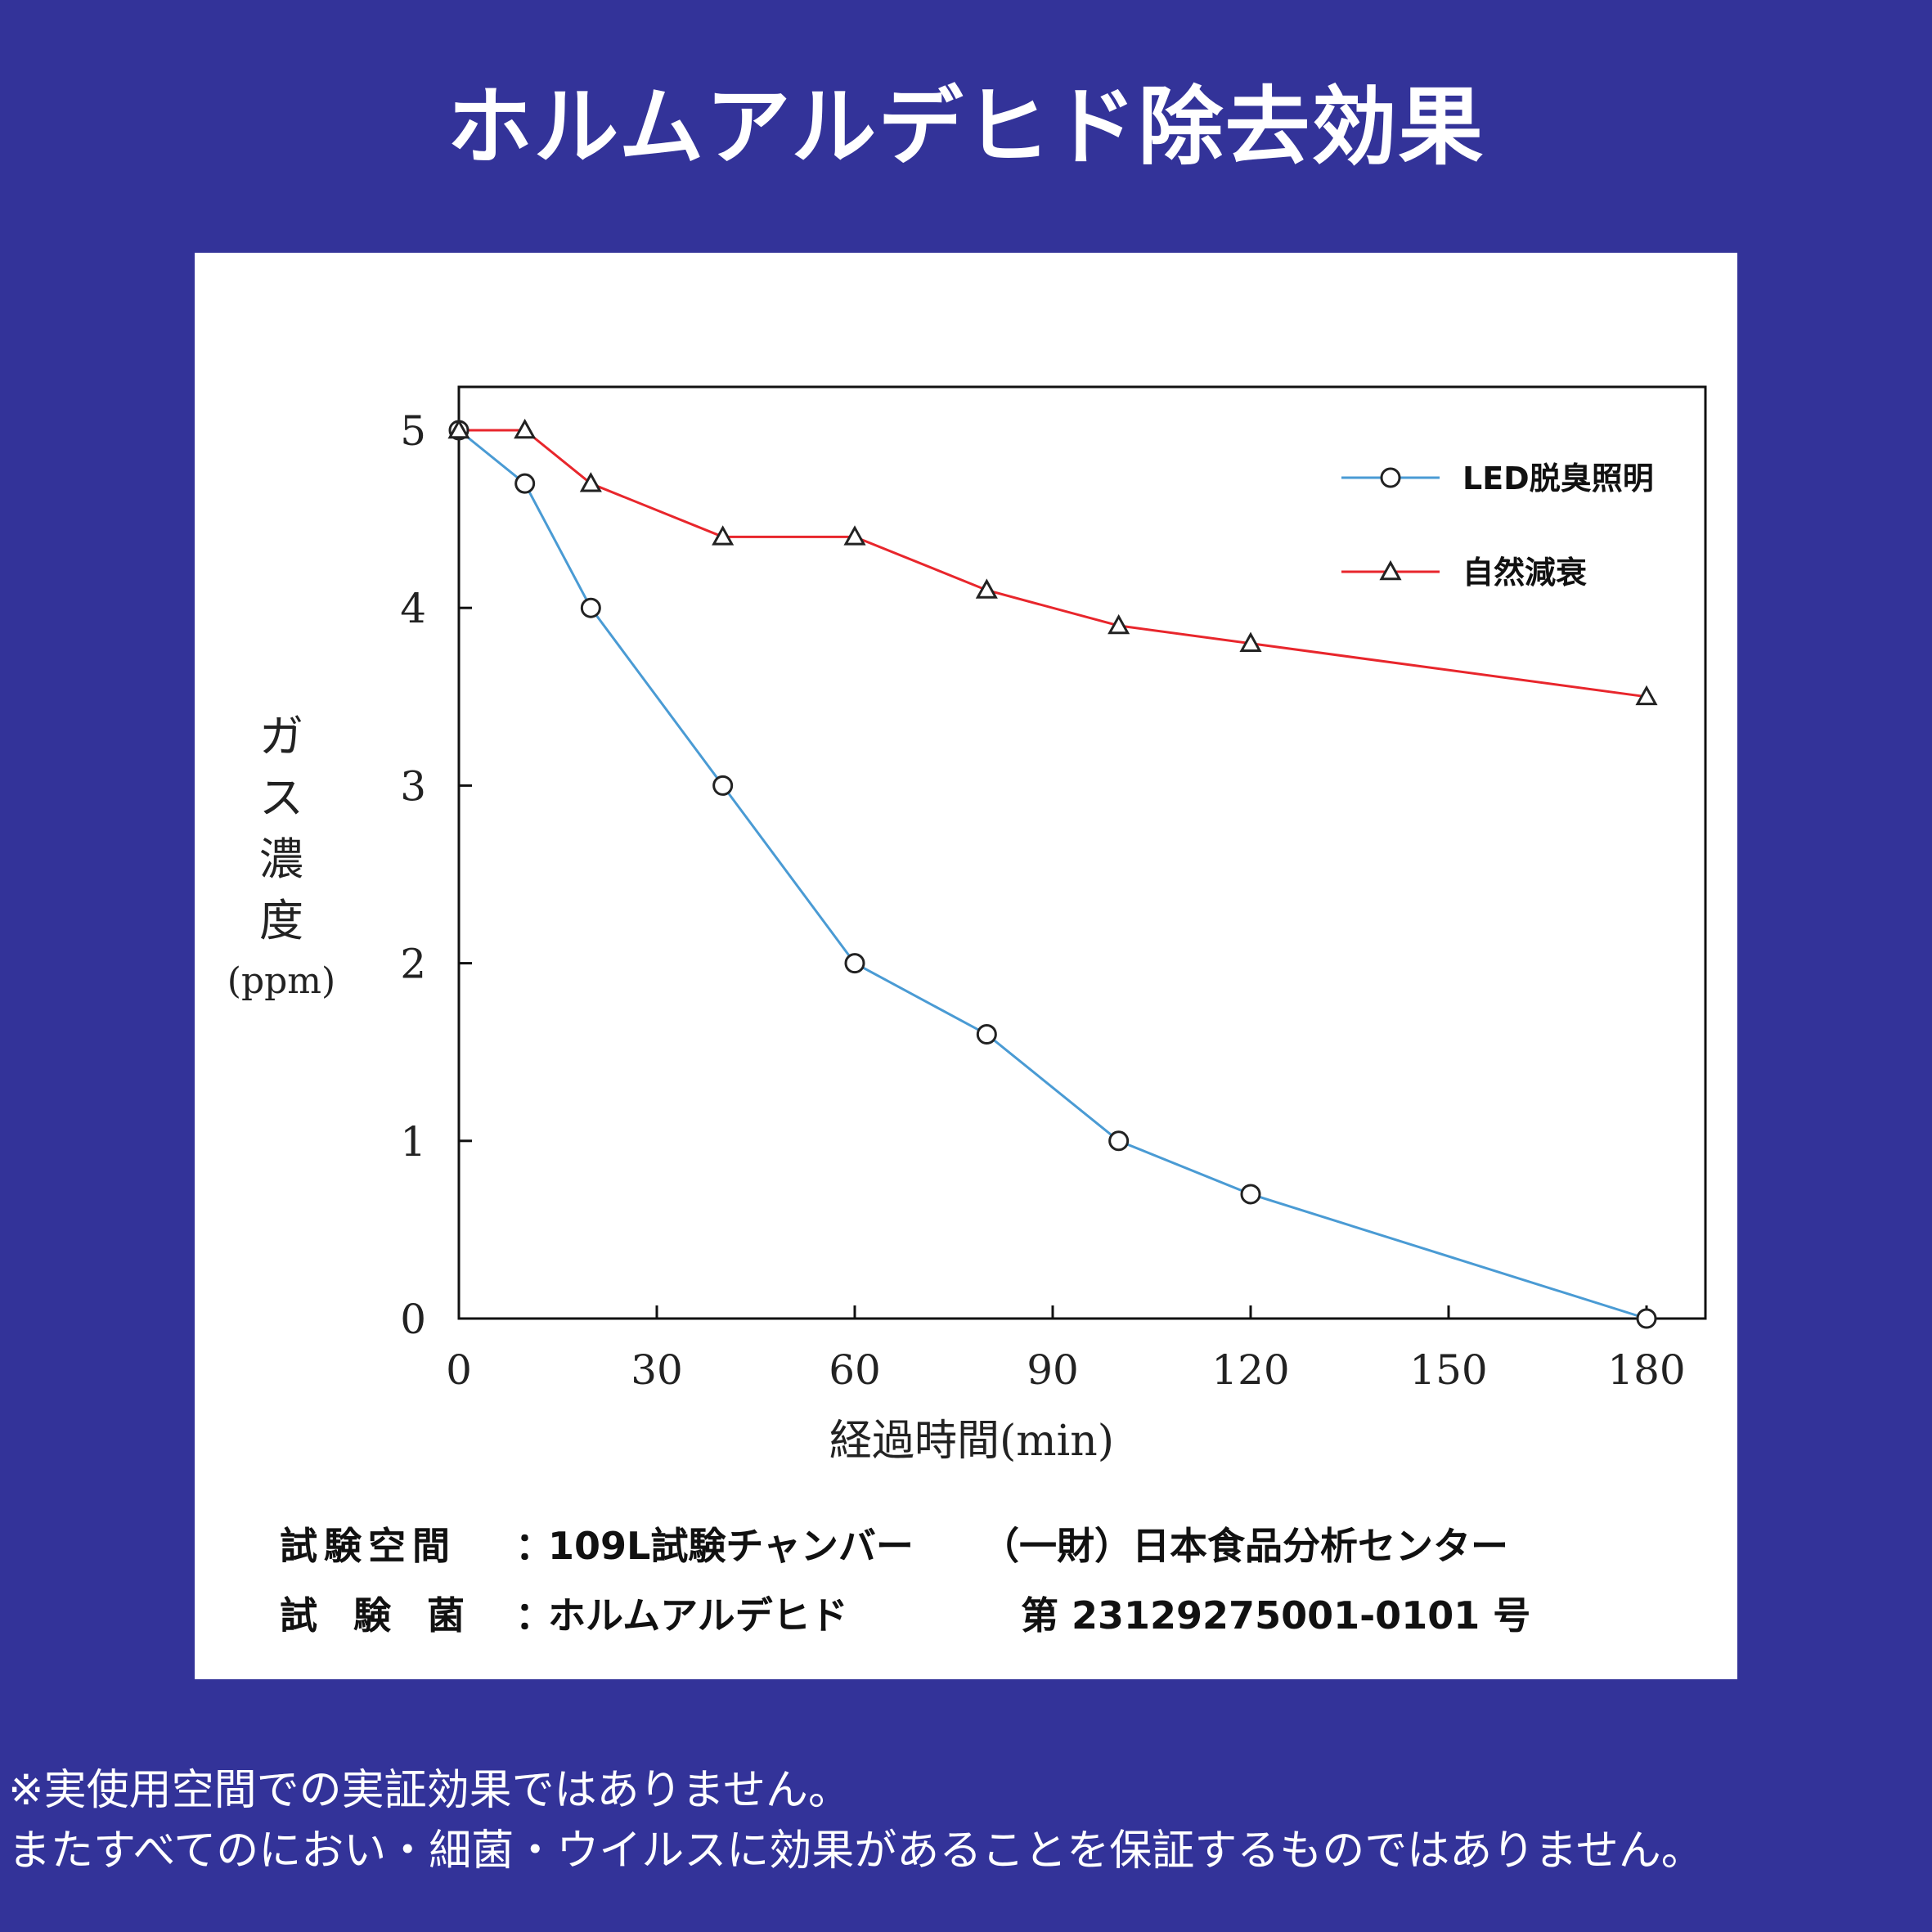  I want to click on test-target-value: ホルムアルデヒド, so click(698, 1616).